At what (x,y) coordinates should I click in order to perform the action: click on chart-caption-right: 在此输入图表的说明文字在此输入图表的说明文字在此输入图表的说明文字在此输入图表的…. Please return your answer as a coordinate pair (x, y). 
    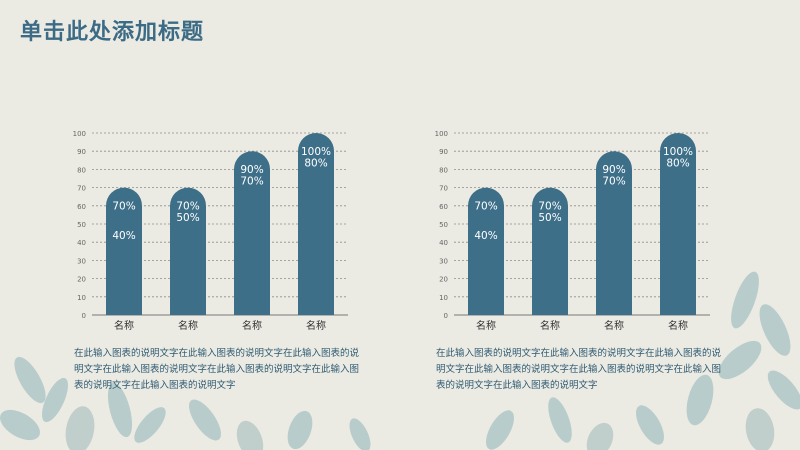
    Looking at the image, I should click on (579, 369).